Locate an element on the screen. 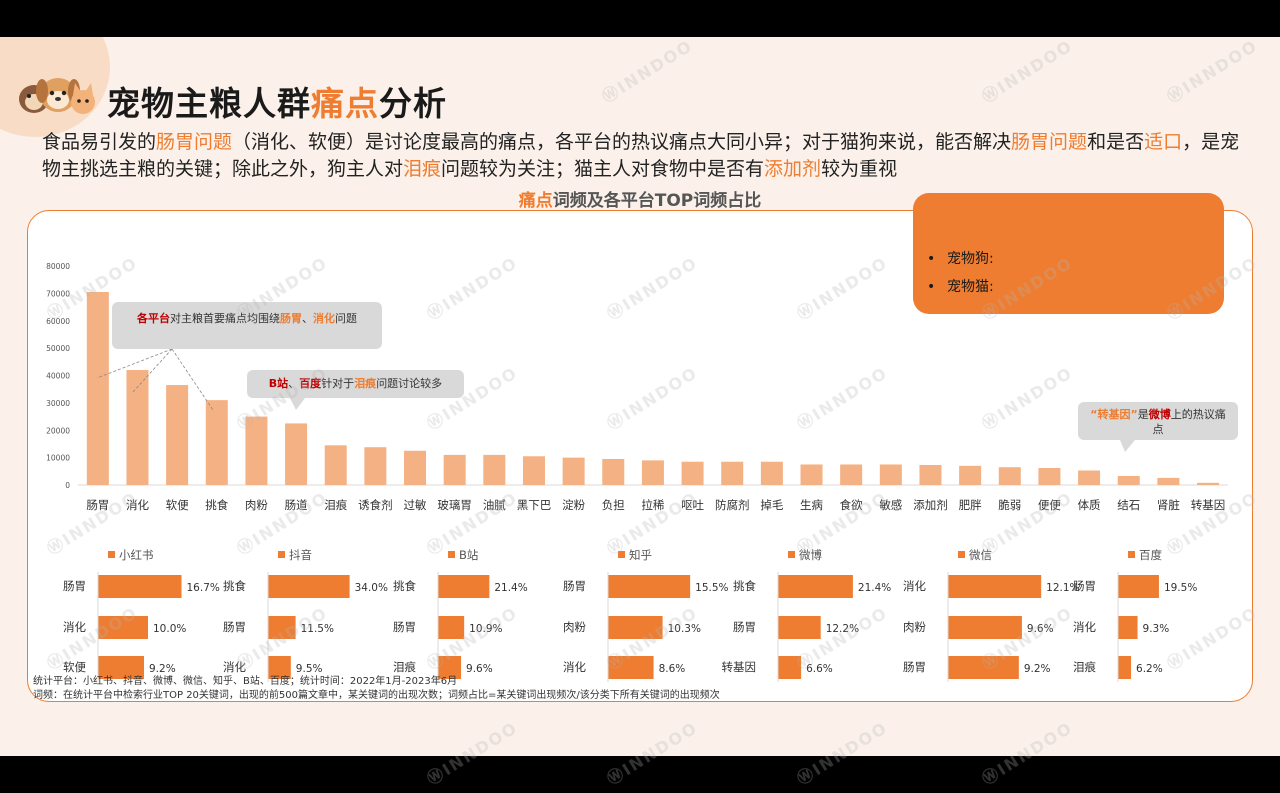 The height and width of the screenshot is (793, 1280). callout-segment: 泪痕 is located at coordinates (365, 383).